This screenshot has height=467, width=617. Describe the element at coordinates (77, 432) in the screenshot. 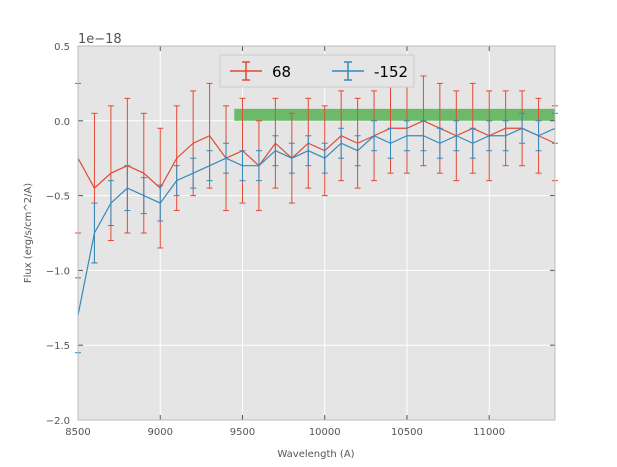

I see `x-tick-label: 8500` at that location.